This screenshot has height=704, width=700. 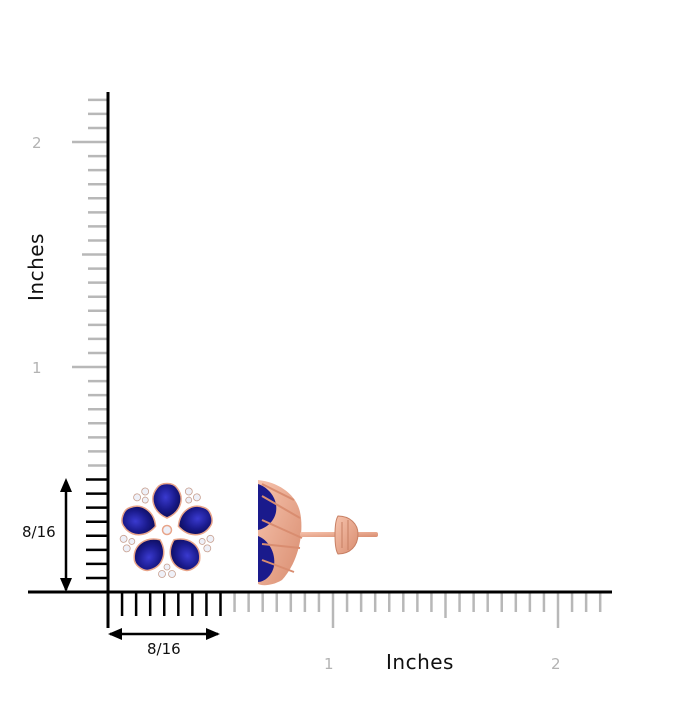 I want to click on screw-back, so click(x=346, y=535).